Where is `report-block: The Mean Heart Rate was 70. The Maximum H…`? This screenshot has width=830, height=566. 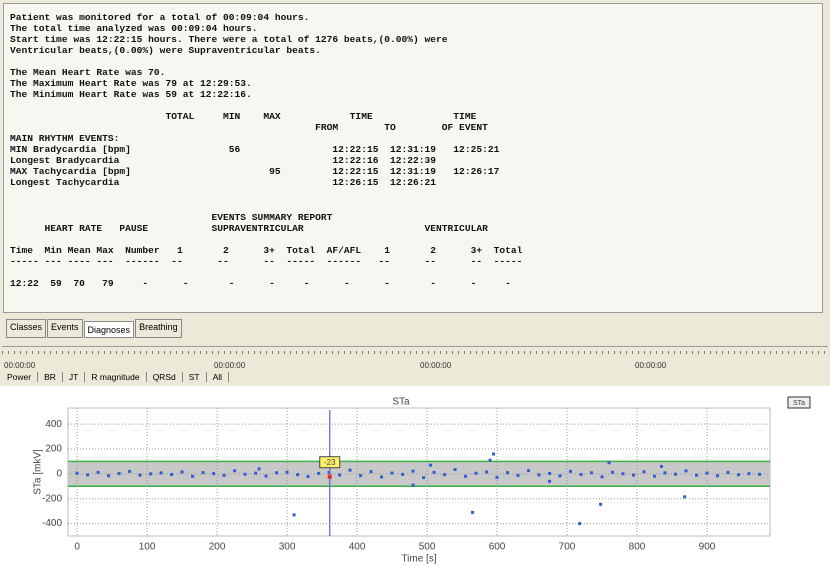 report-block: The Mean Heart Rate was 70. The Maximum H… is located at coordinates (413, 83).